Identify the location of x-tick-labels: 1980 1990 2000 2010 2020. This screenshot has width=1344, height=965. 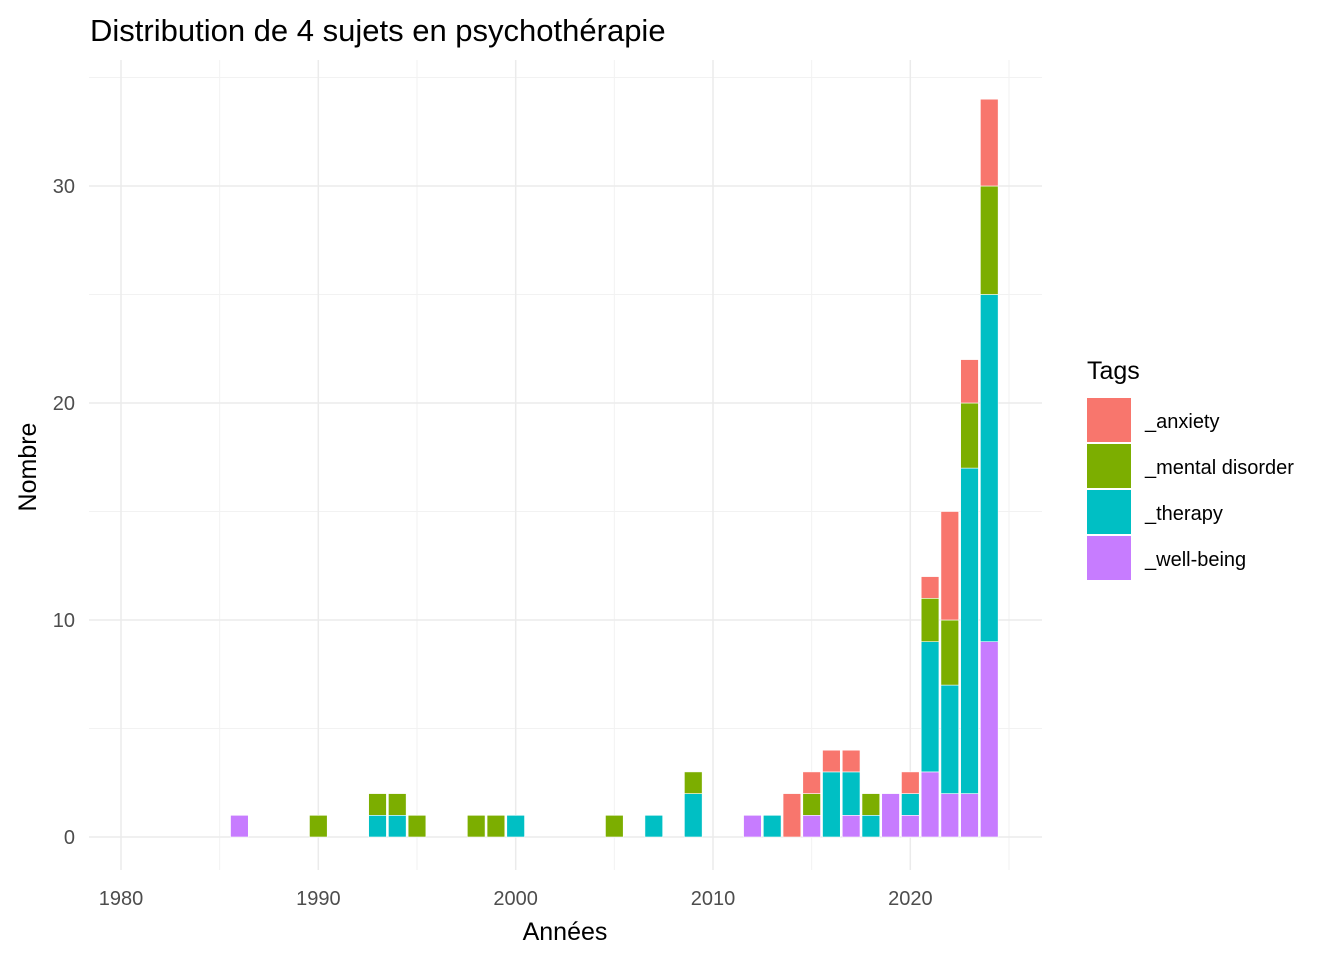
(516, 899).